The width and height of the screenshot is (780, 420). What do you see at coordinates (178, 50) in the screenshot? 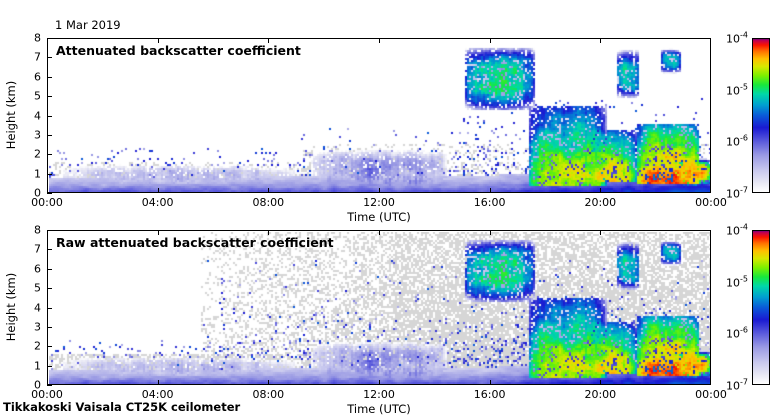
I see `panel-title-screened: Attenuated backscatter coefficient` at bounding box center [178, 50].